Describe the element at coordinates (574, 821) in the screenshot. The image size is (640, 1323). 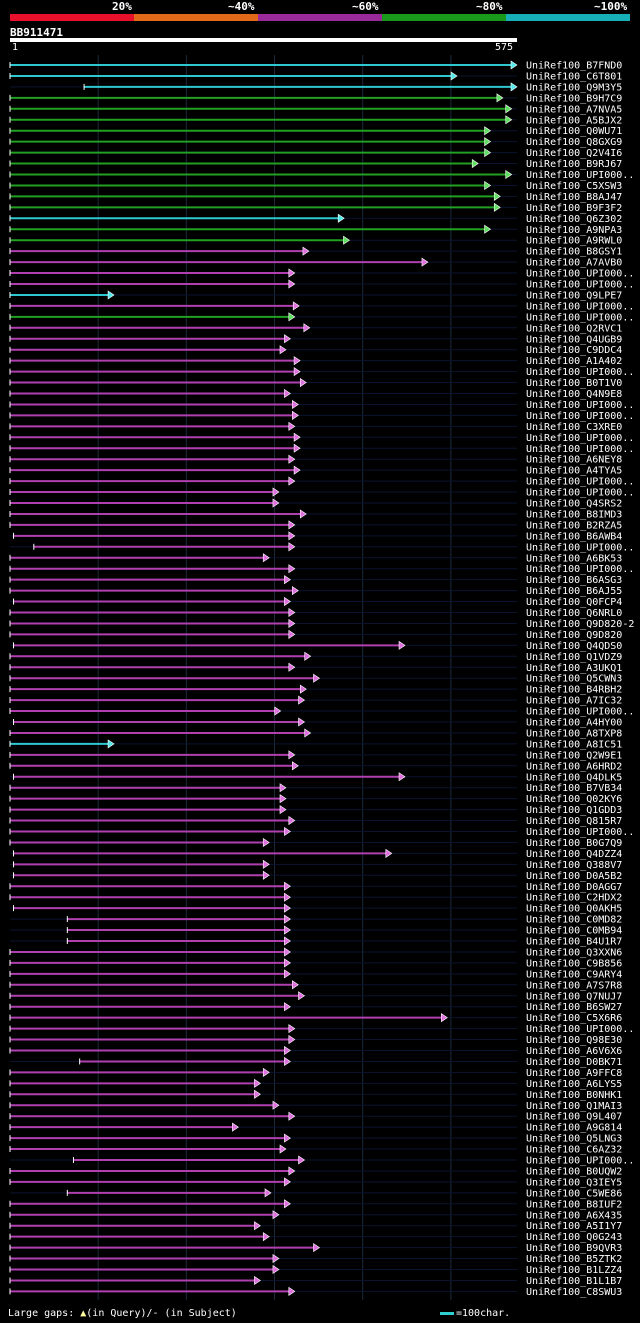
I see `hit-label: UniRef100_Q815R7` at that location.